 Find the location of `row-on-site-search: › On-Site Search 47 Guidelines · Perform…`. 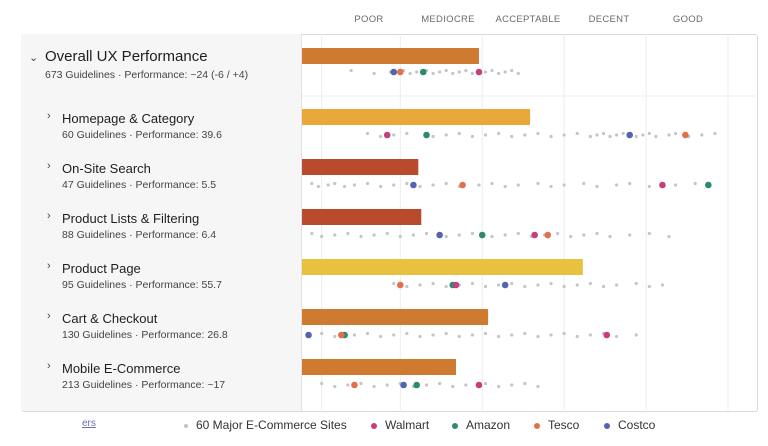

row-on-site-search: › On-Site Search 47 Guidelines · Perform… is located at coordinates (161, 171).